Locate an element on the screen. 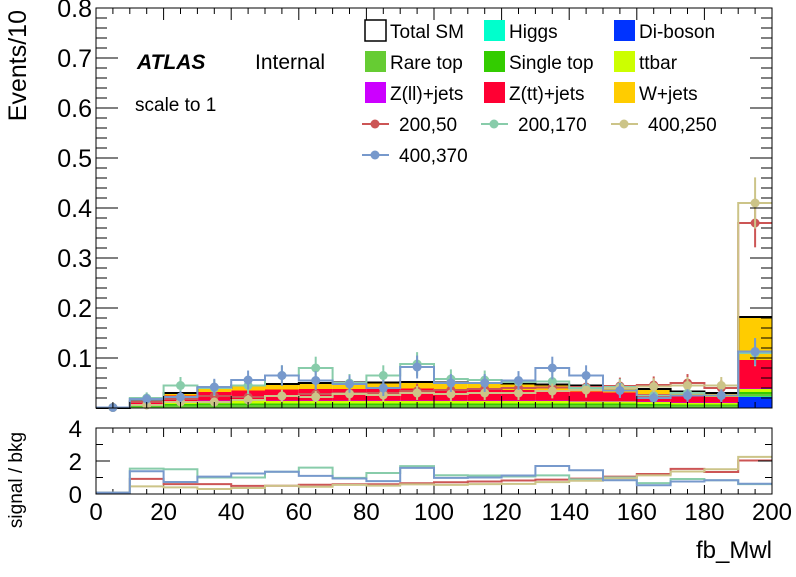 This screenshot has height=577, width=796. legend-label-total-sm: Total SM is located at coordinates (427, 32).